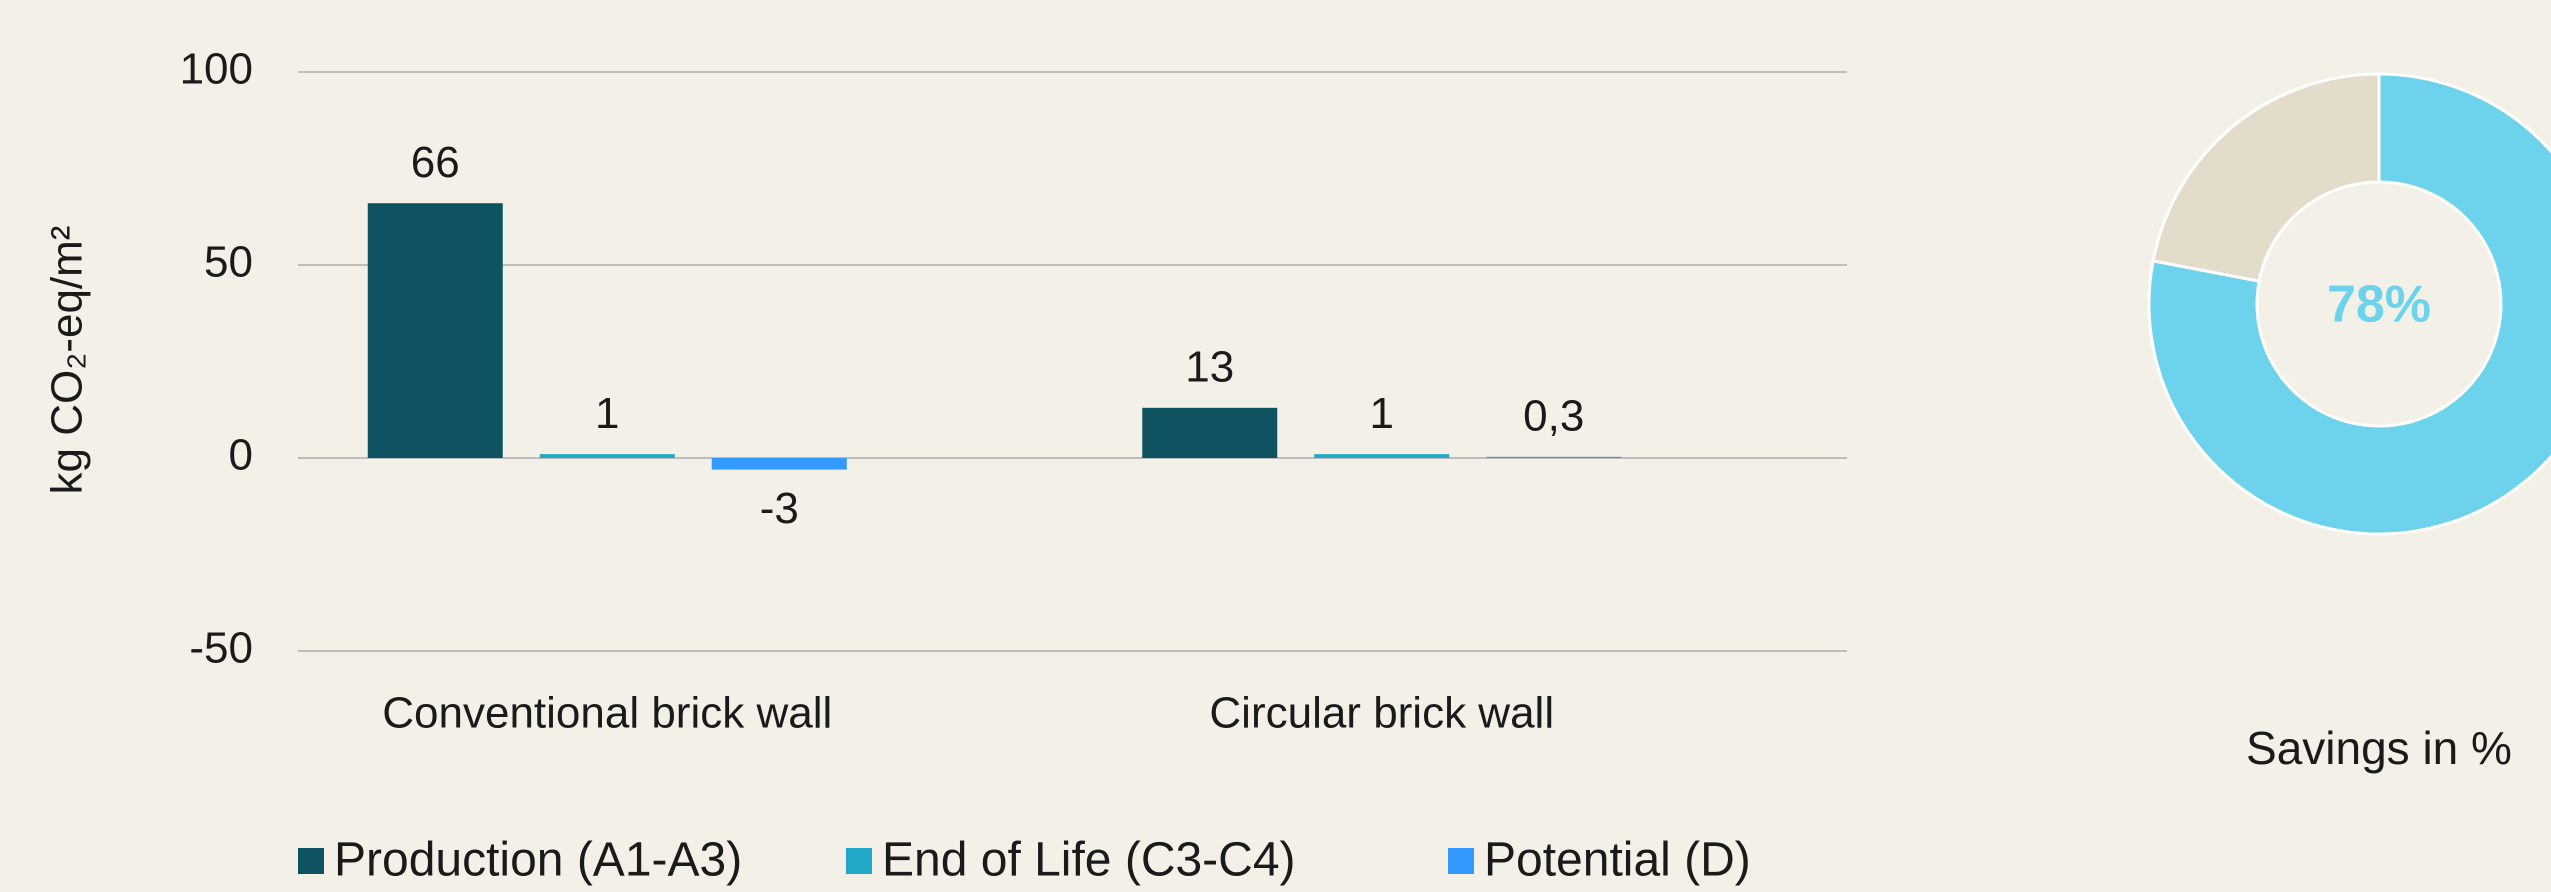  Describe the element at coordinates (1553, 415) in the screenshot. I see `data-label: 0,3` at that location.